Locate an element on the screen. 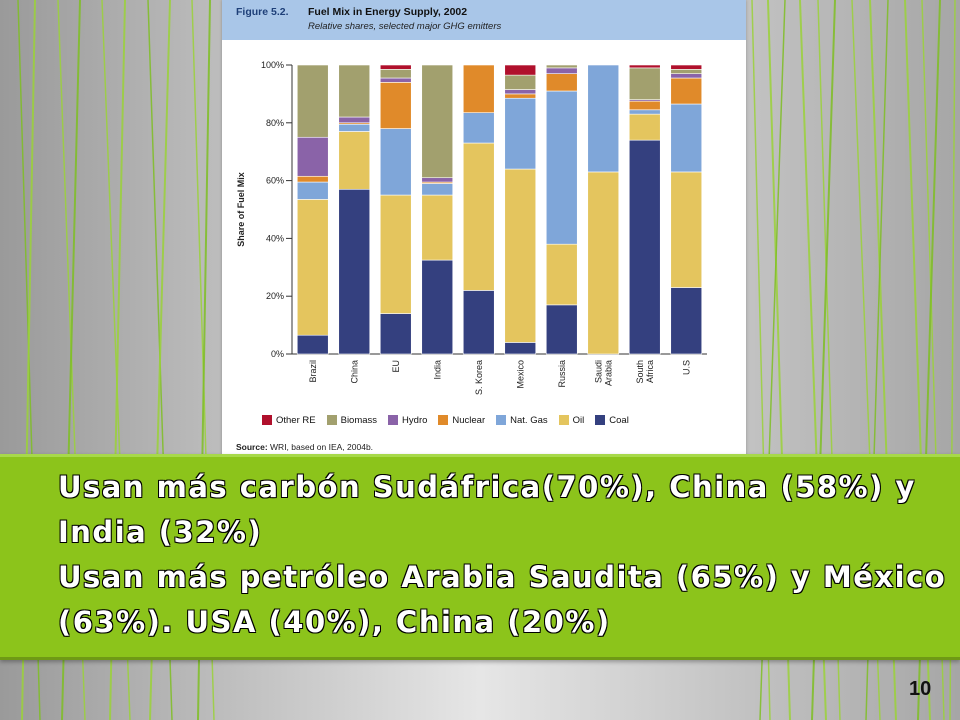 The width and height of the screenshot is (960, 720). x-tick-label-line: Brazil is located at coordinates (313, 371).